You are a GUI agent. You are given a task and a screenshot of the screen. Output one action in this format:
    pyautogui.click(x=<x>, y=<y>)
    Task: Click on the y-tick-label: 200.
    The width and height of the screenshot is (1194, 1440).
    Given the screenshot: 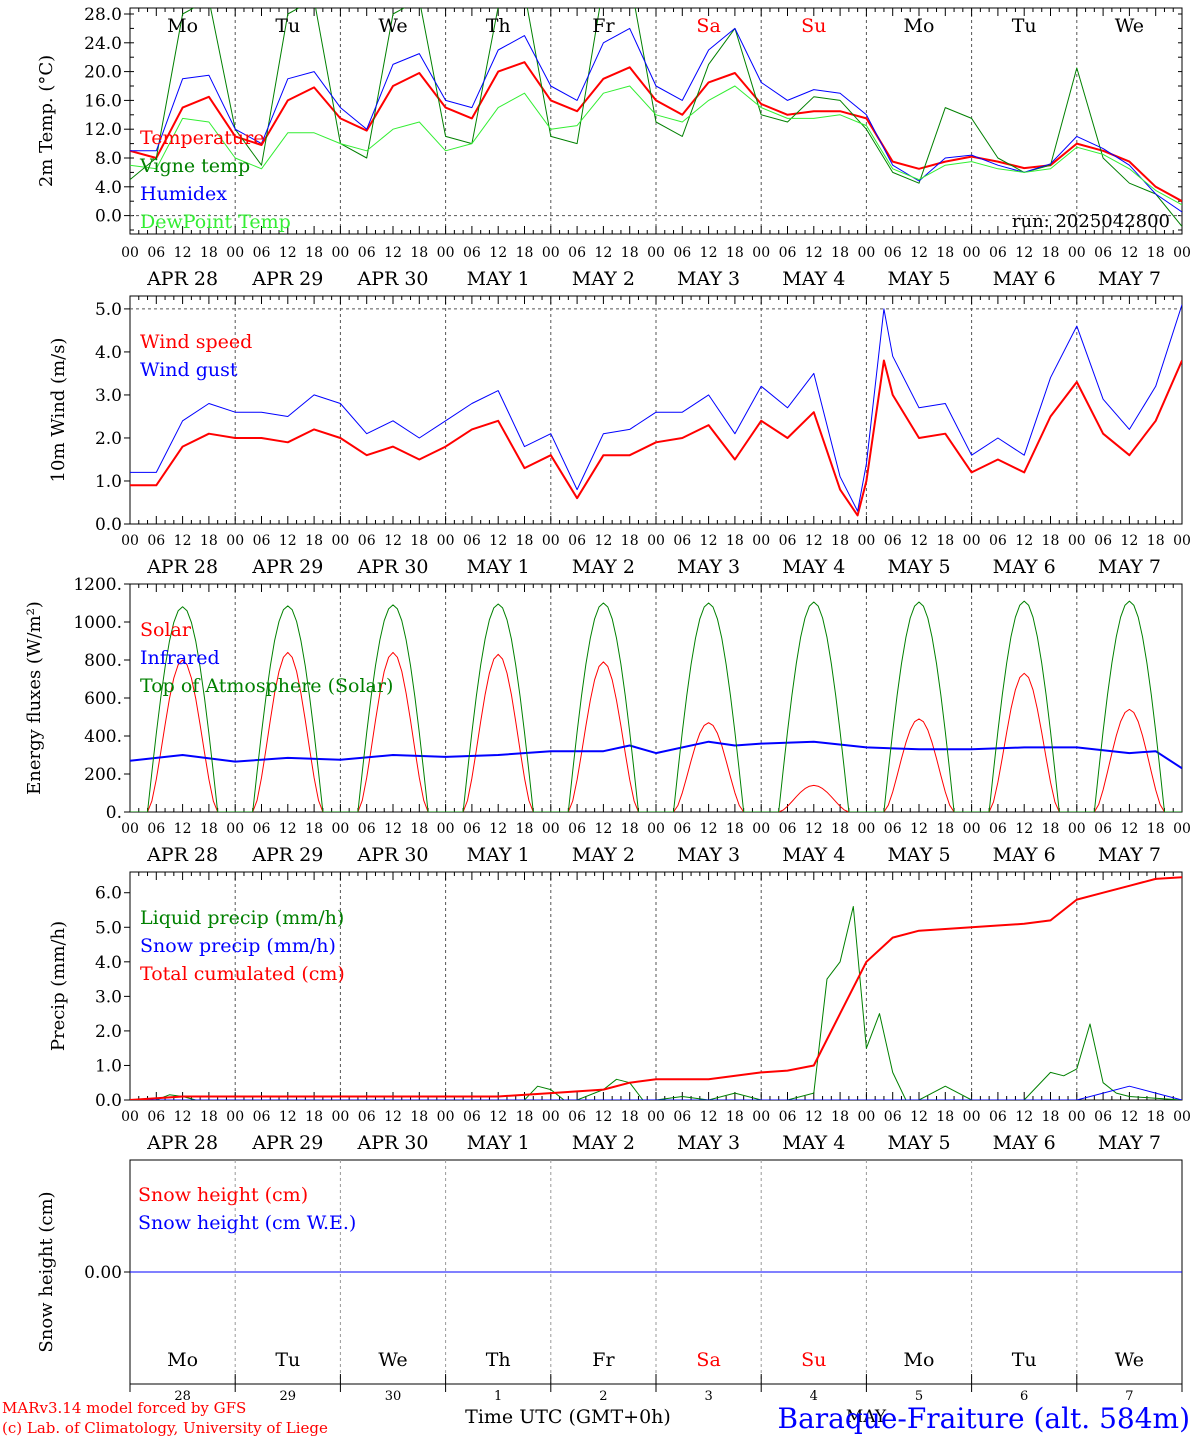 What is the action you would take?
    pyautogui.click(x=103, y=775)
    